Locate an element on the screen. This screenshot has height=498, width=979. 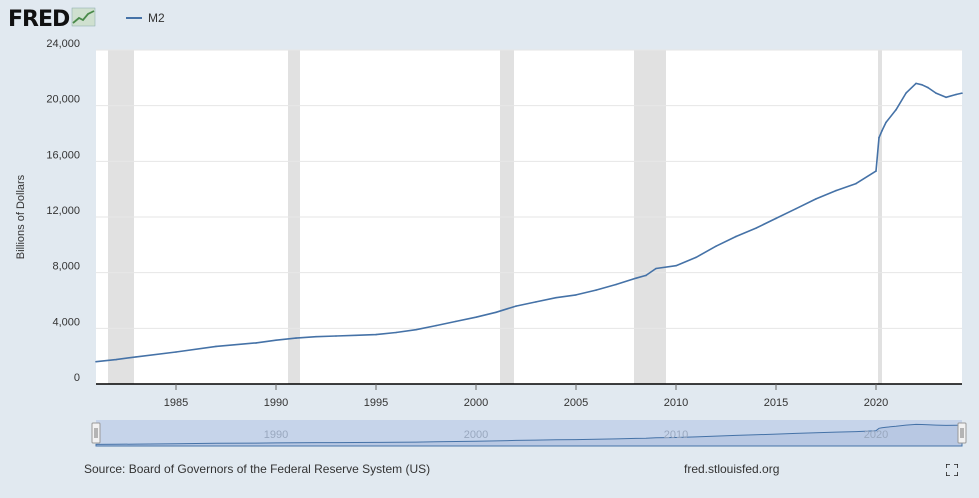
y-tick-label: 4,000 is located at coordinates (66, 322).